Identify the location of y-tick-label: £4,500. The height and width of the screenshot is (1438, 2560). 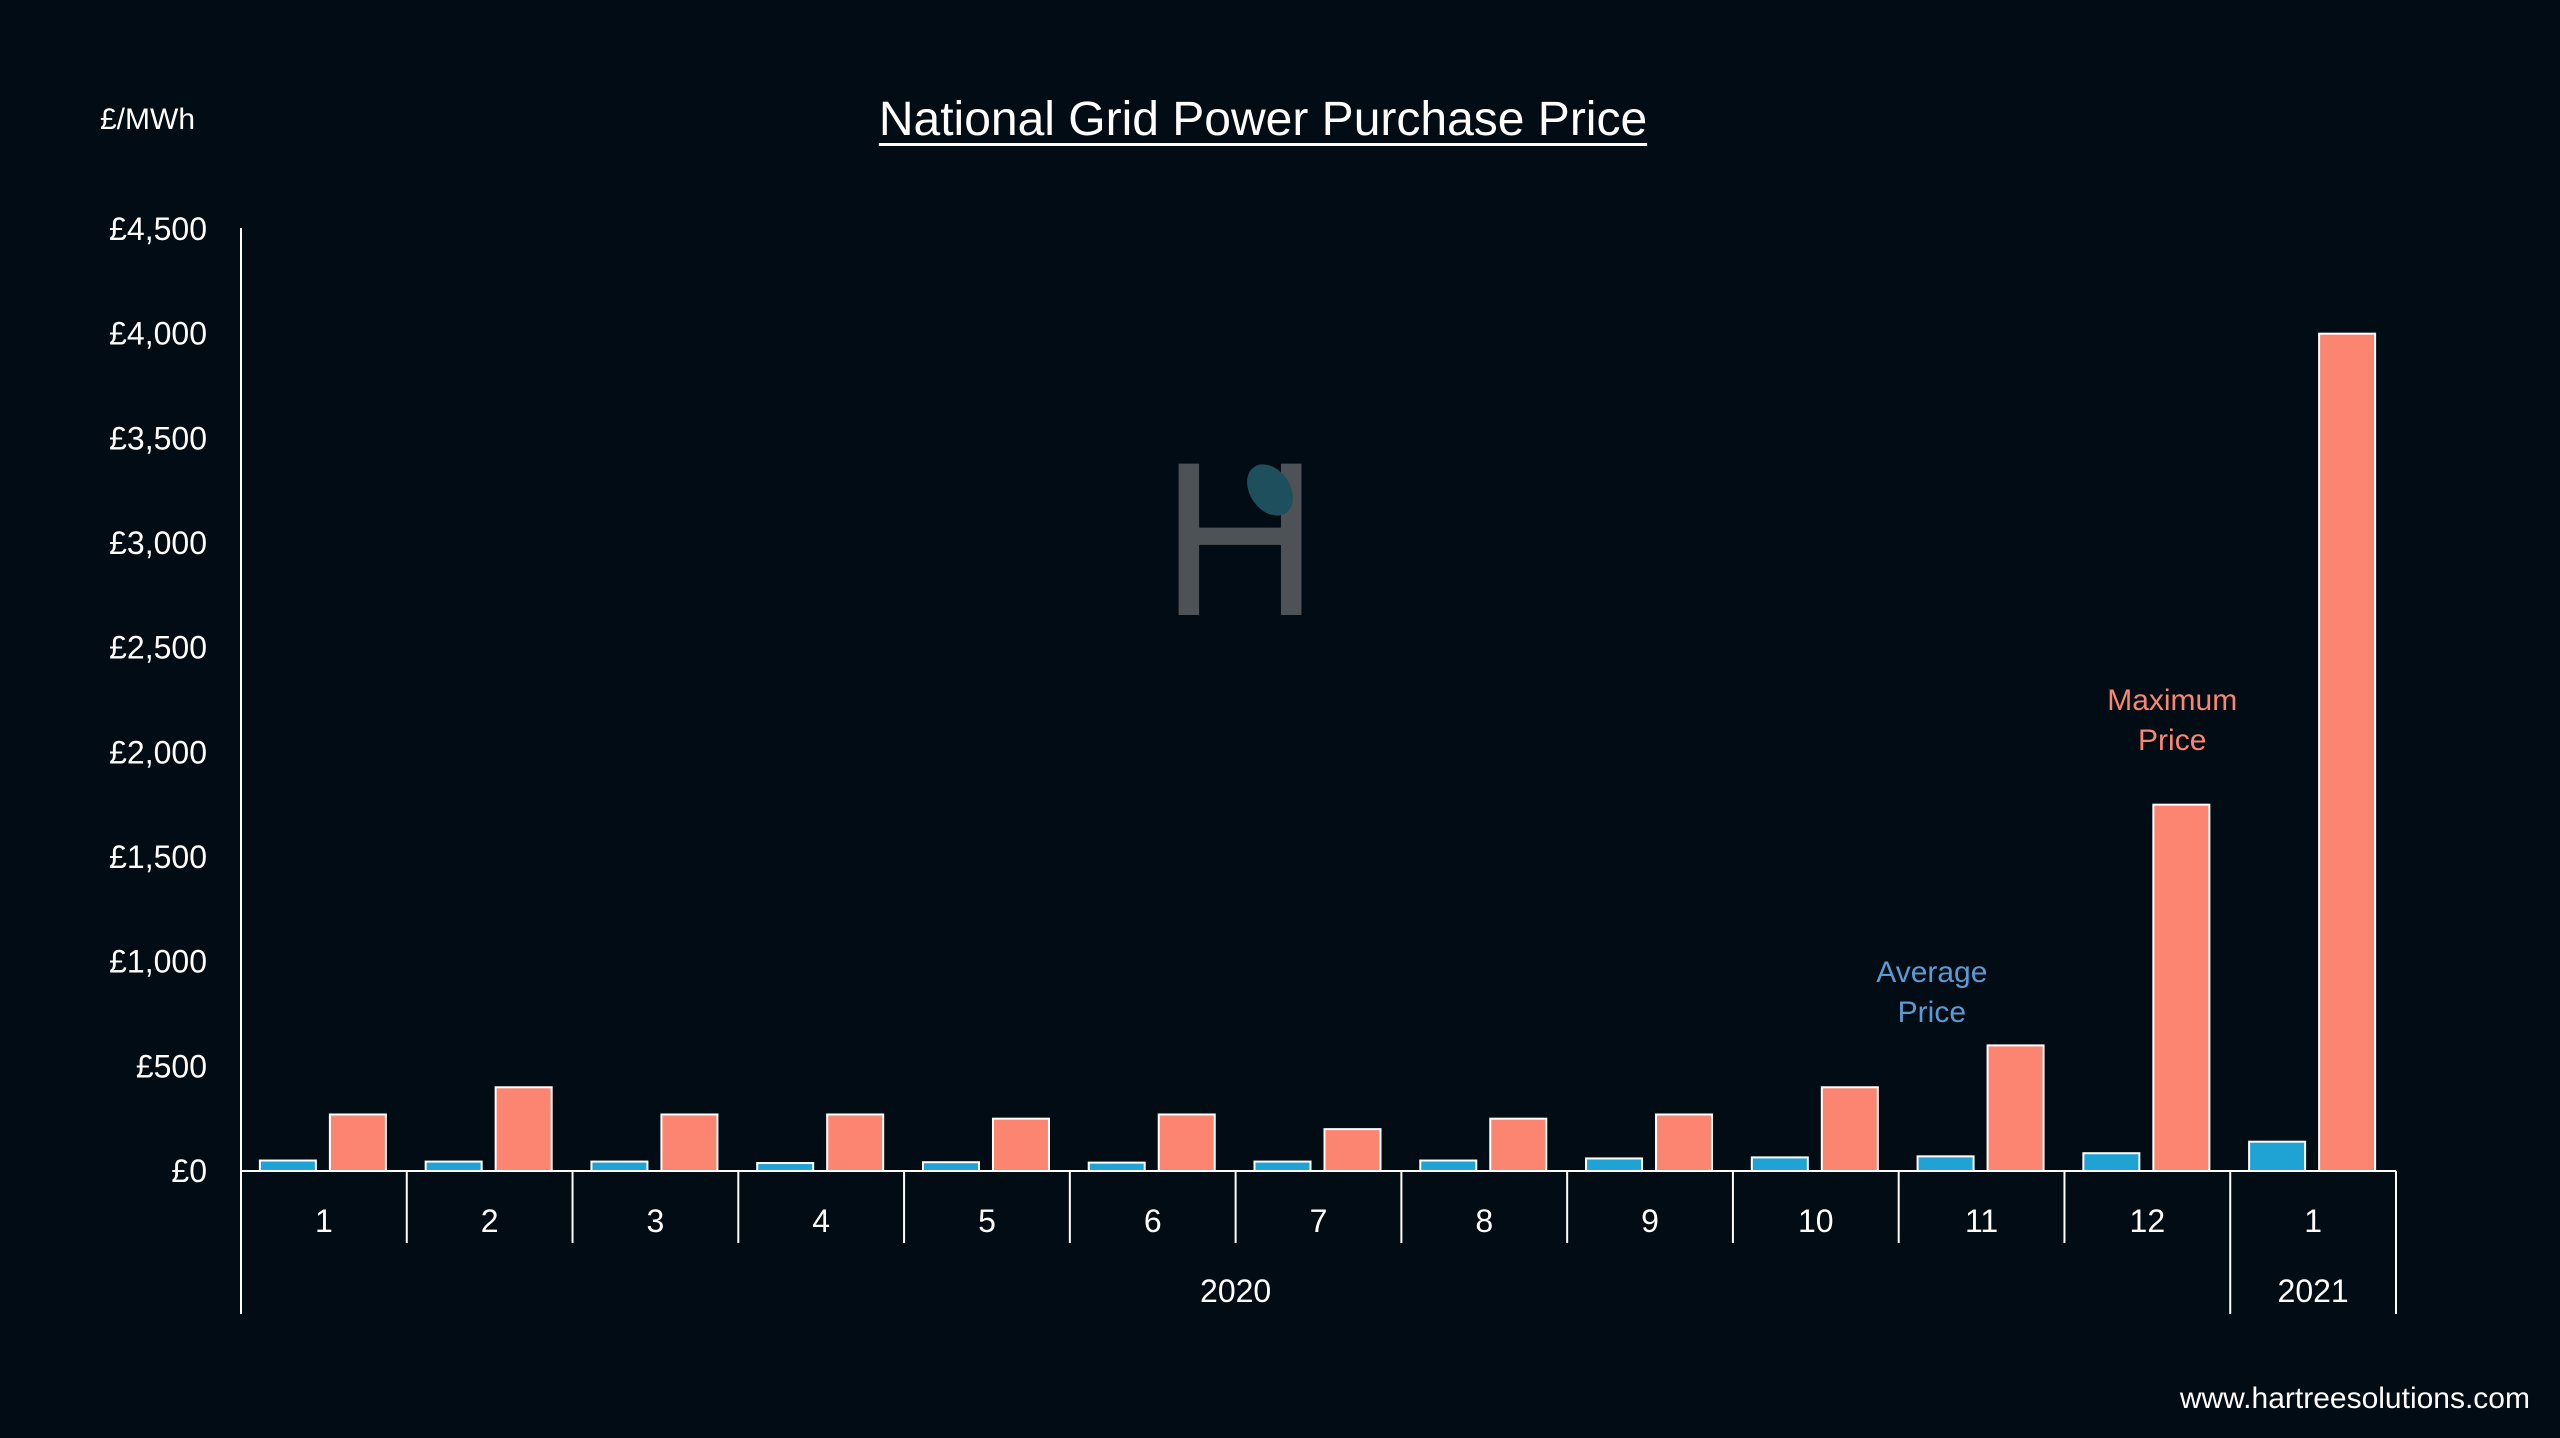
(158, 229).